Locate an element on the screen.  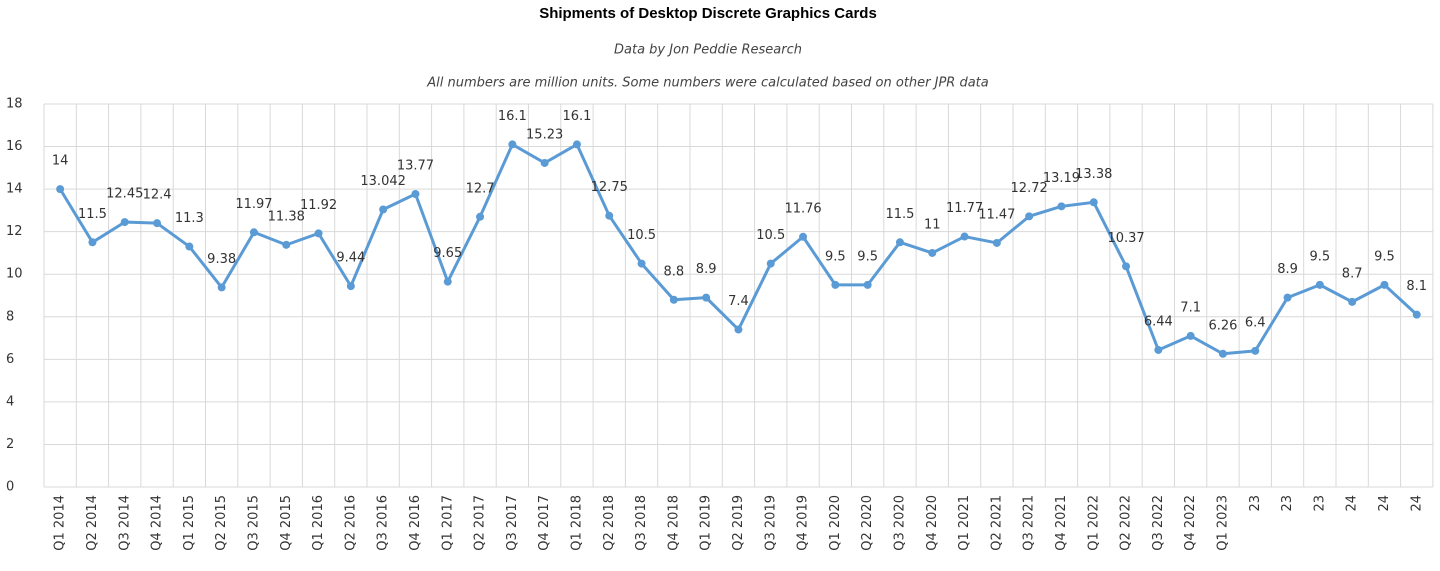
data-label: 6.4 is located at coordinates (1255, 322).